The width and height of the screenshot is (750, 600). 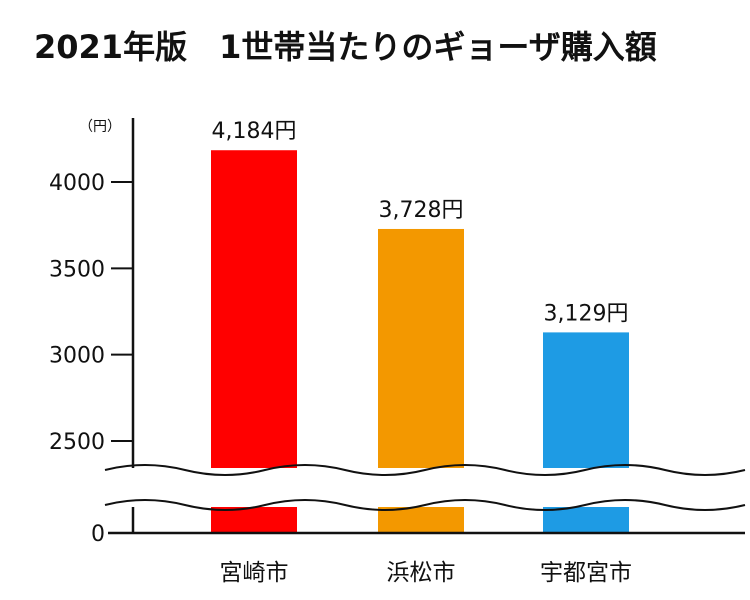 What do you see at coordinates (100, 127) in the screenshot?
I see `y-unit-label: （円）` at bounding box center [100, 127].